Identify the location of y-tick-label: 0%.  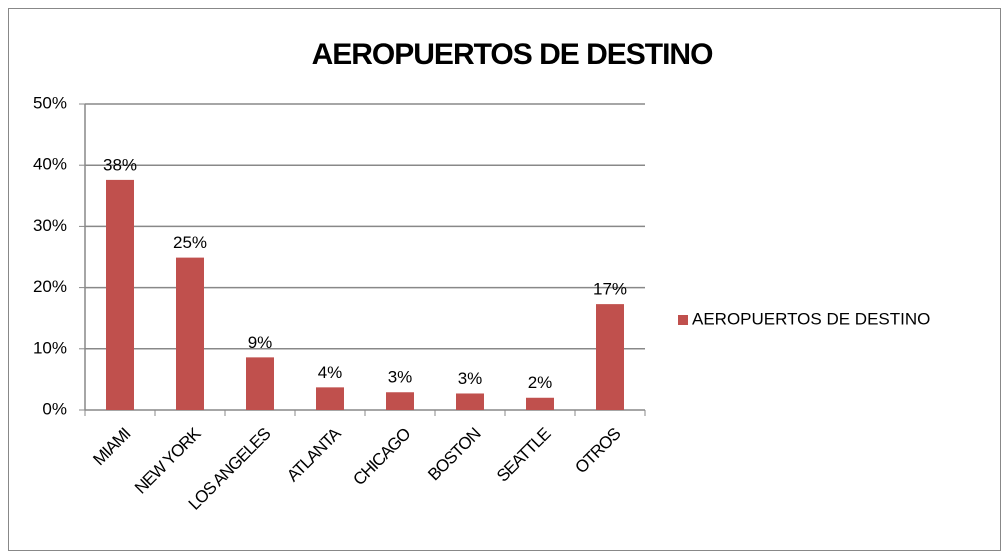
(54, 408).